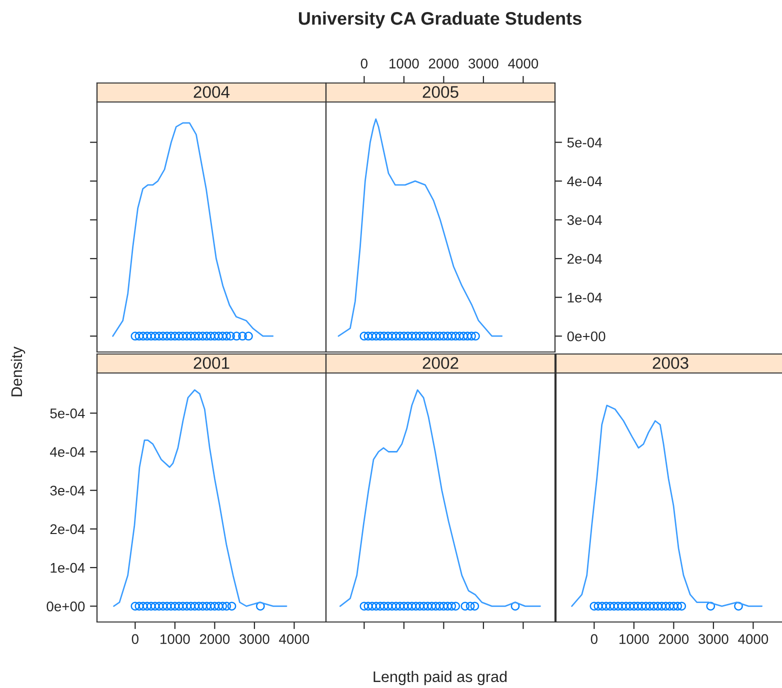 This screenshot has width=782, height=688. Describe the element at coordinates (440, 20) in the screenshot. I see `text: University CA Graduate Students` at that location.